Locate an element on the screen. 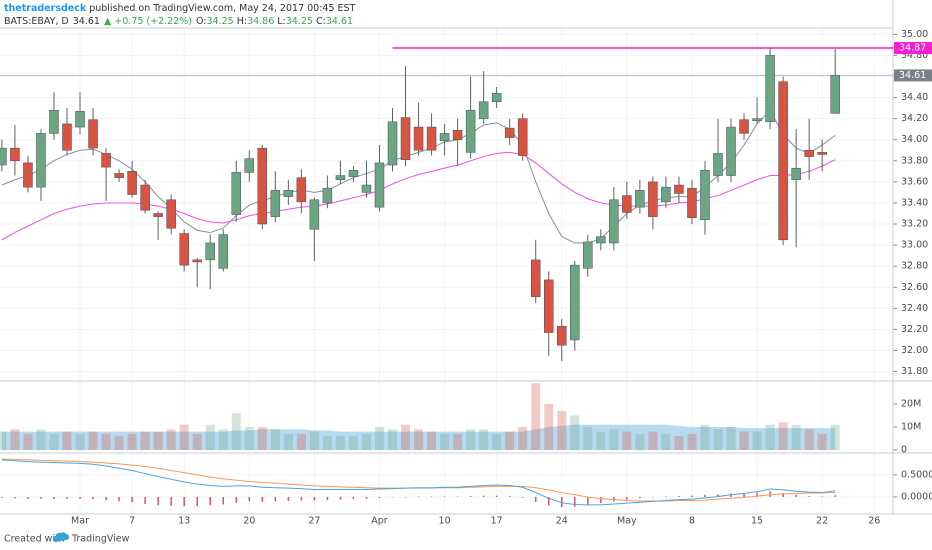 Image resolution: width=932 pixels, height=550 pixels. x-tick-label: May is located at coordinates (627, 521).